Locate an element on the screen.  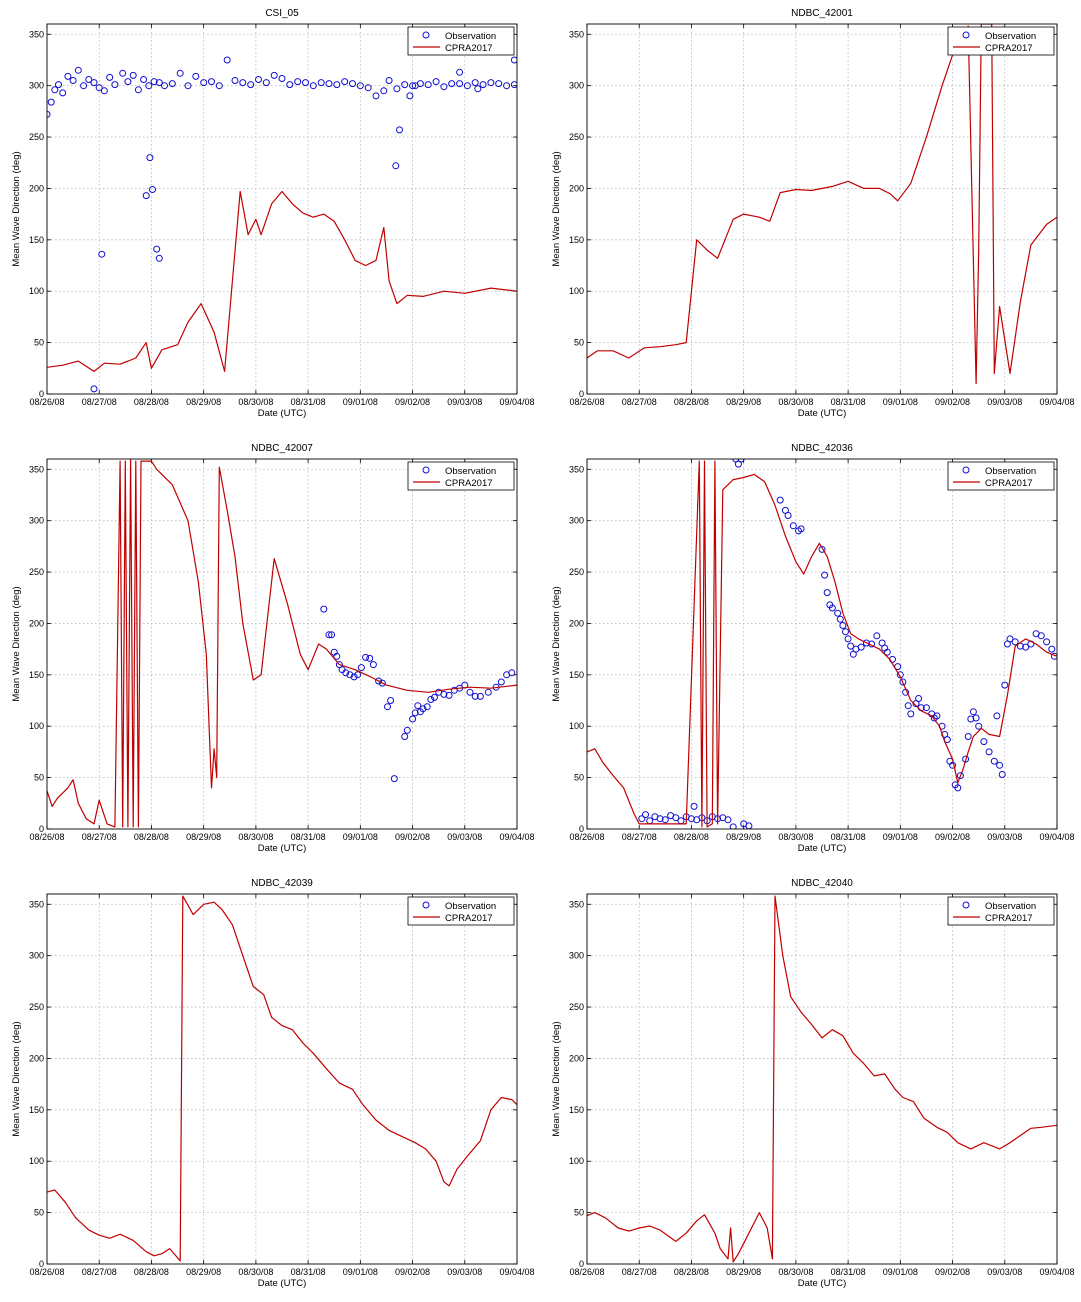
x-tick-label: 08/26/08 is located at coordinates (586, 837).